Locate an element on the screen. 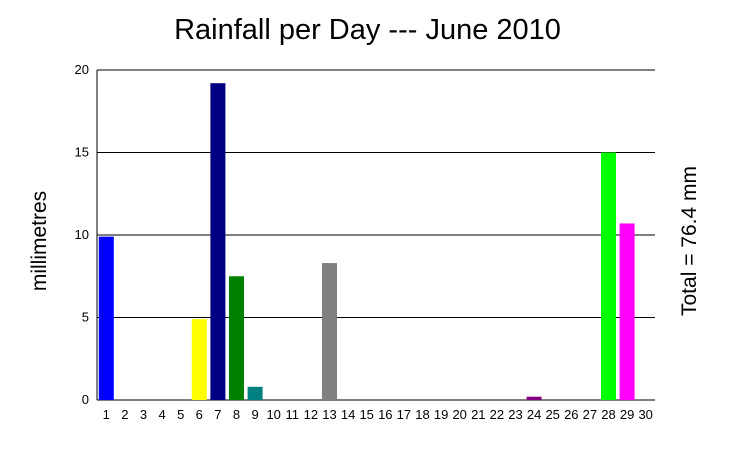  x-tick-label: 13 is located at coordinates (329, 414).